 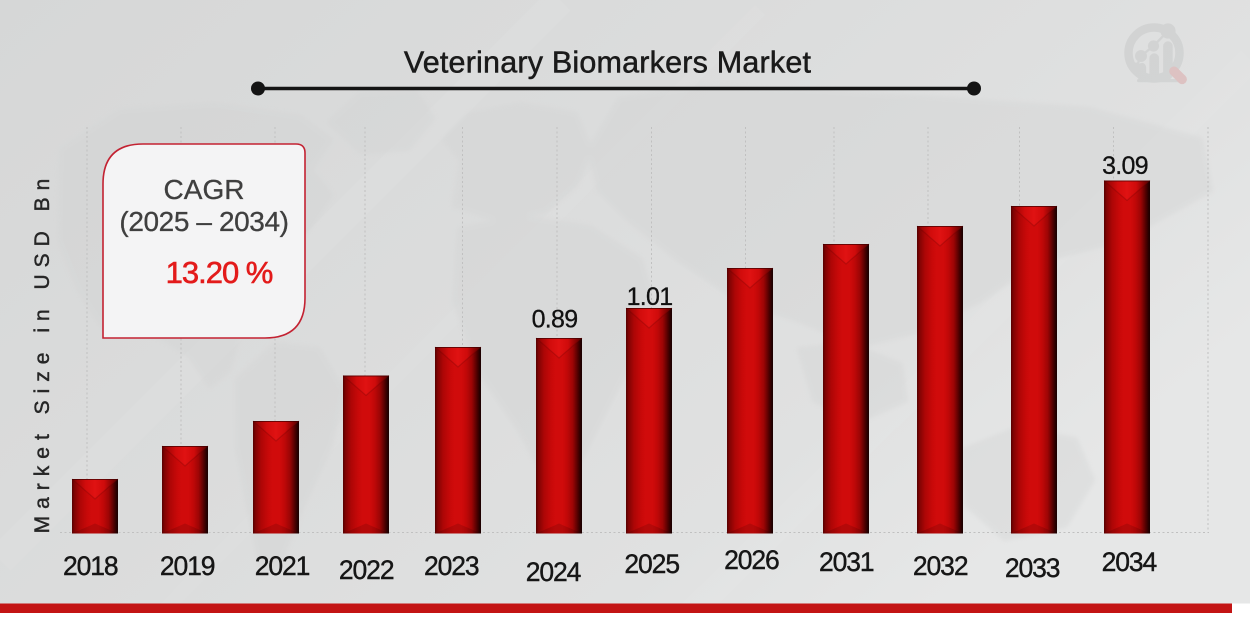 I want to click on svg-text: 2018, so click(x=90, y=566).